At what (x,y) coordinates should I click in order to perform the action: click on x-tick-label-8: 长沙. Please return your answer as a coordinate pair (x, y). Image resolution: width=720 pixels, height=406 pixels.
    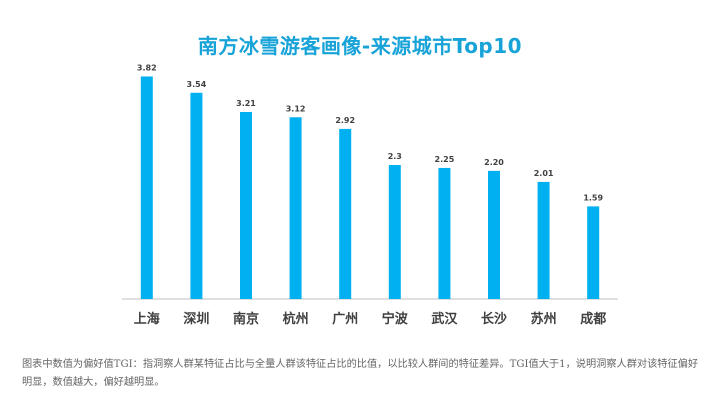
    Looking at the image, I should click on (494, 319).